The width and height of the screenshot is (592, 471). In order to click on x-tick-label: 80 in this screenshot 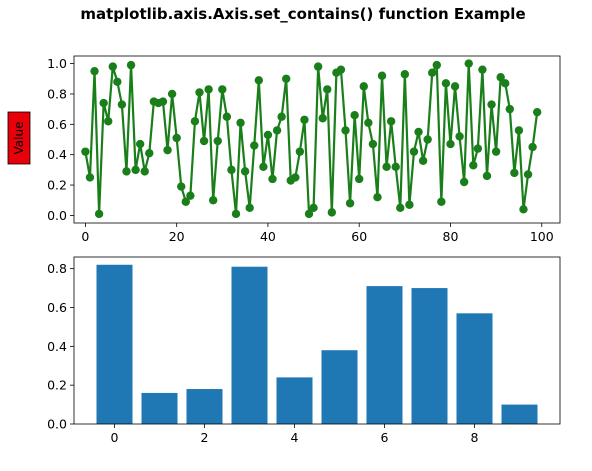, I will do `click(451, 236)`.